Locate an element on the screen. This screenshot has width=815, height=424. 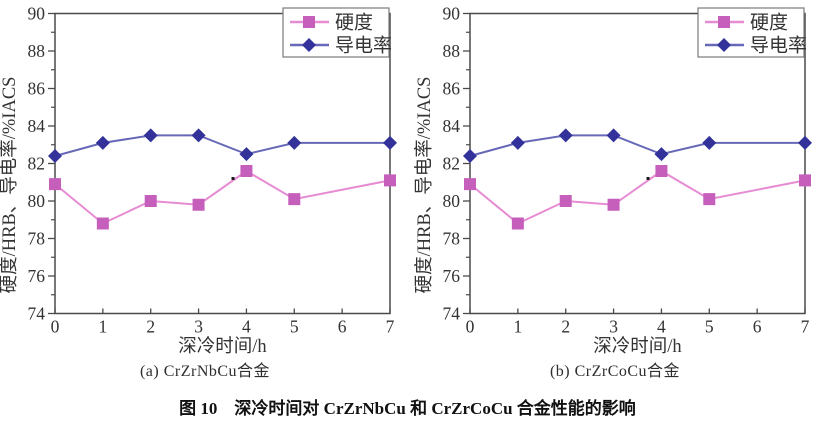
chart-b-caption: (b) CrZrCoCu合金 is located at coordinates (615, 371).